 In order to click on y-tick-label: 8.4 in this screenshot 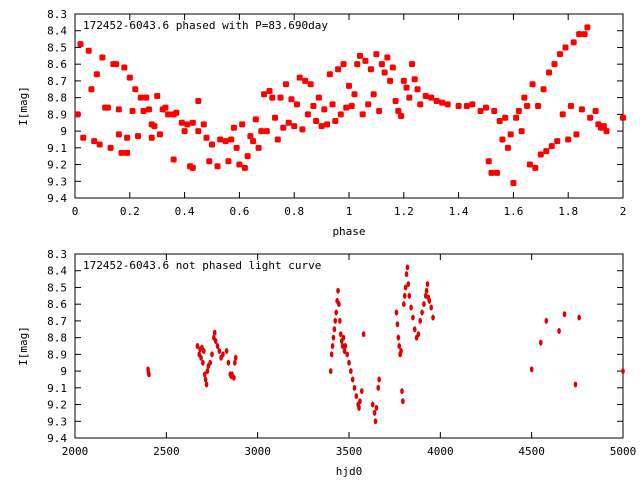, I will do `click(57, 31)`.